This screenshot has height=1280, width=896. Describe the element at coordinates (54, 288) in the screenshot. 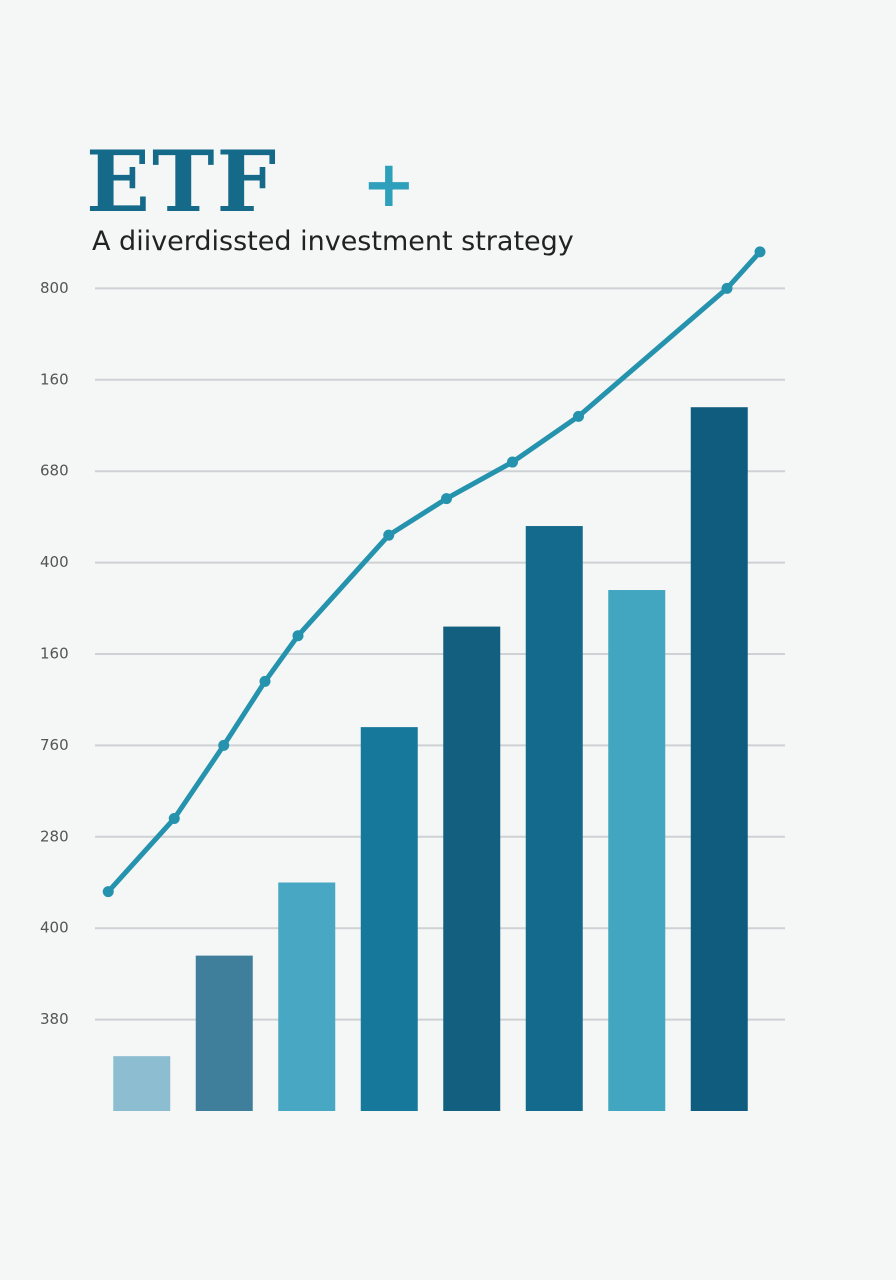

I see `y-tick-label: 800` at that location.